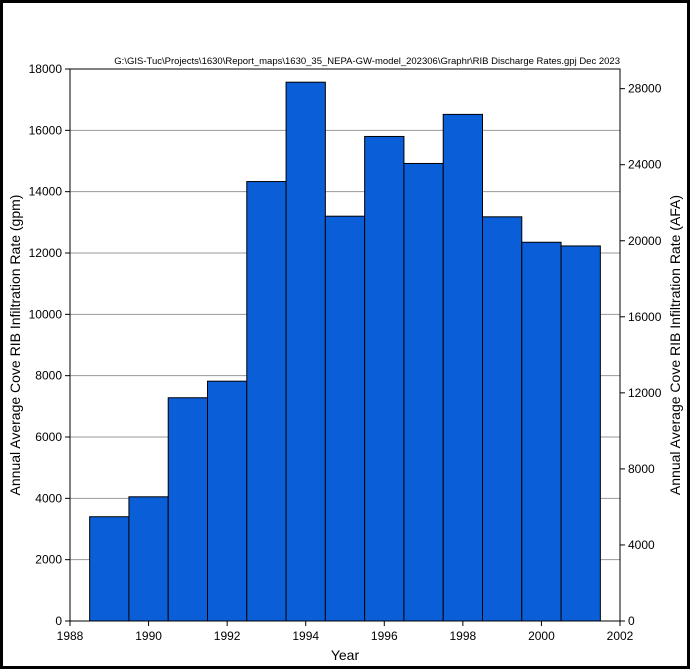  Describe the element at coordinates (645, 317) in the screenshot. I see `right-y-tick-label: 16000` at that location.